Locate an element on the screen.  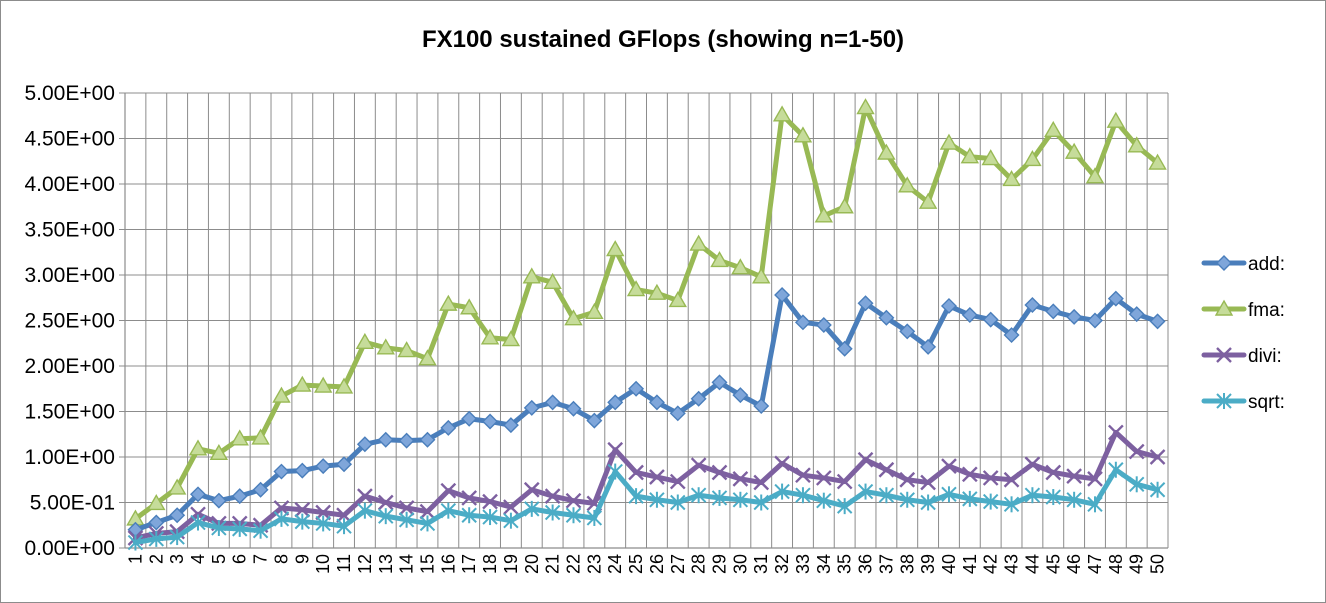
x-tick-label: 22 is located at coordinates (573, 564).